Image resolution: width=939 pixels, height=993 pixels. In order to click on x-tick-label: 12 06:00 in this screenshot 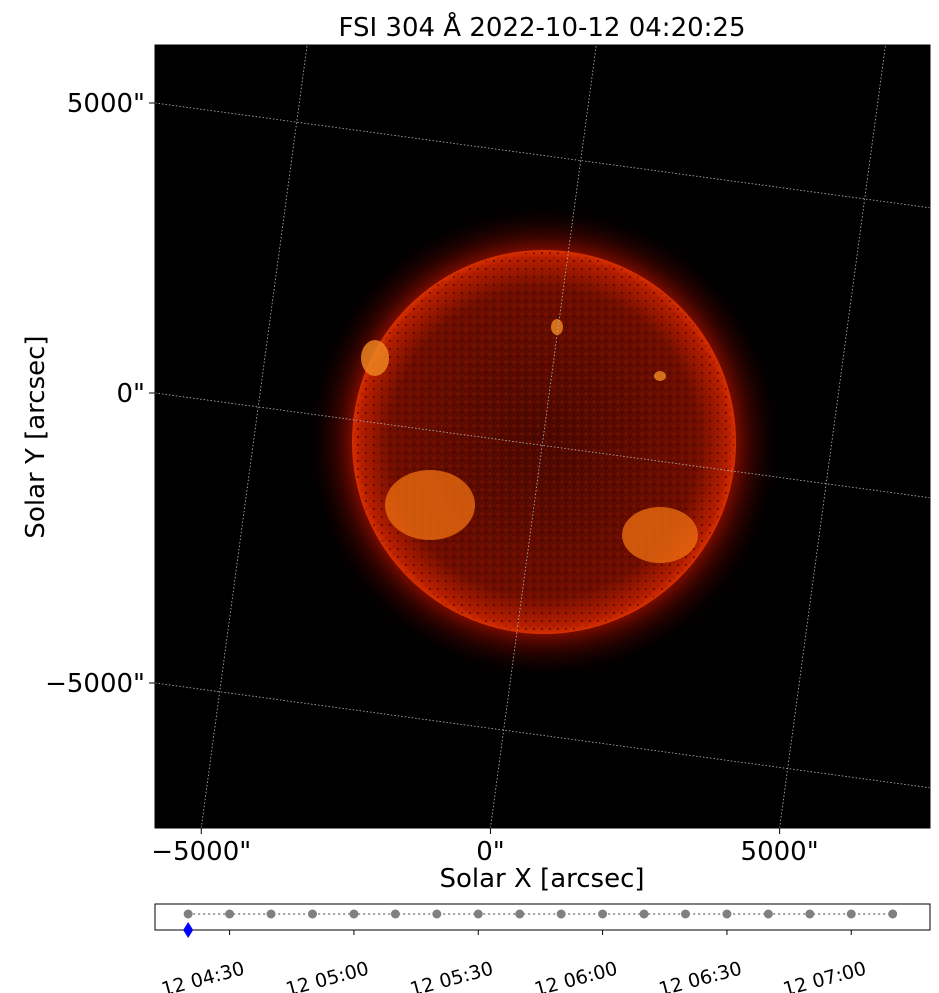, I will do `click(576, 975)`.